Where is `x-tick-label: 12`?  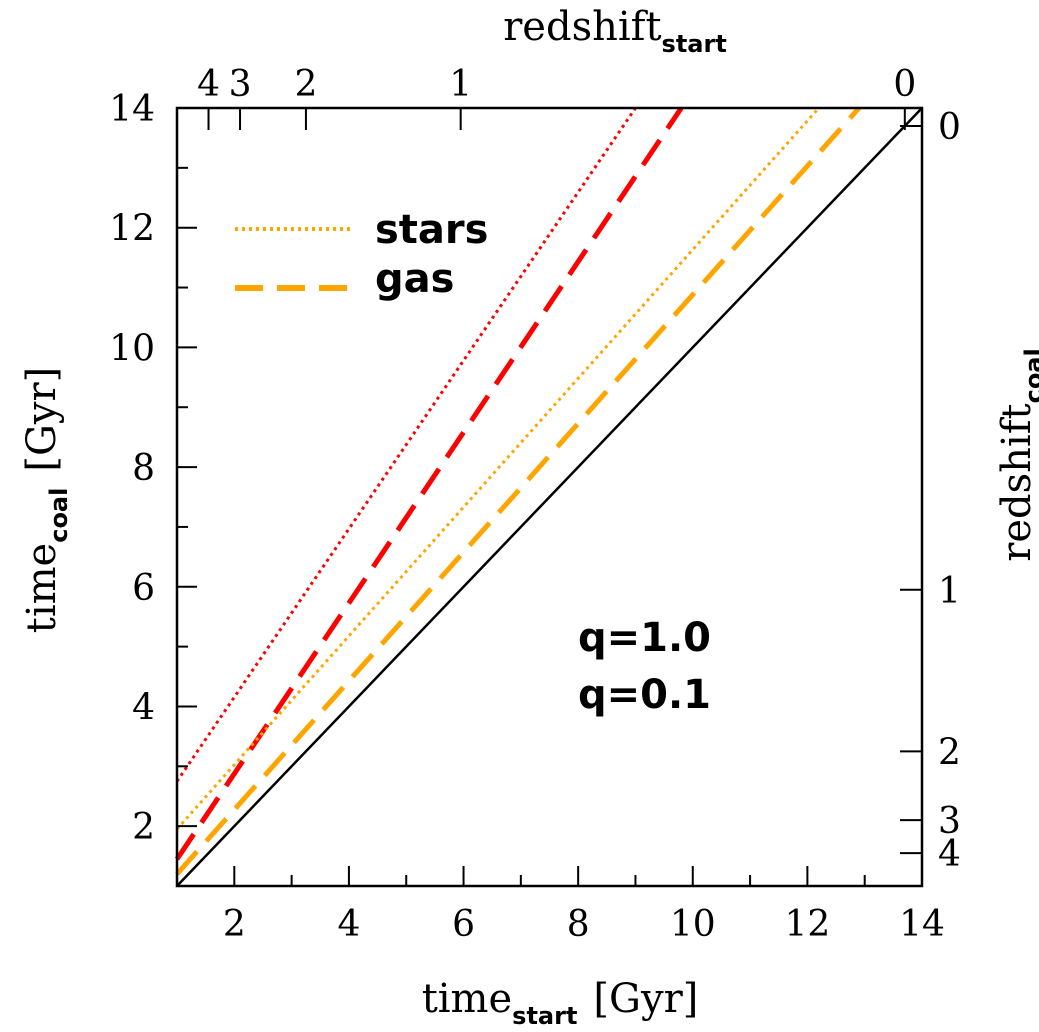 x-tick-label: 12 is located at coordinates (807, 924).